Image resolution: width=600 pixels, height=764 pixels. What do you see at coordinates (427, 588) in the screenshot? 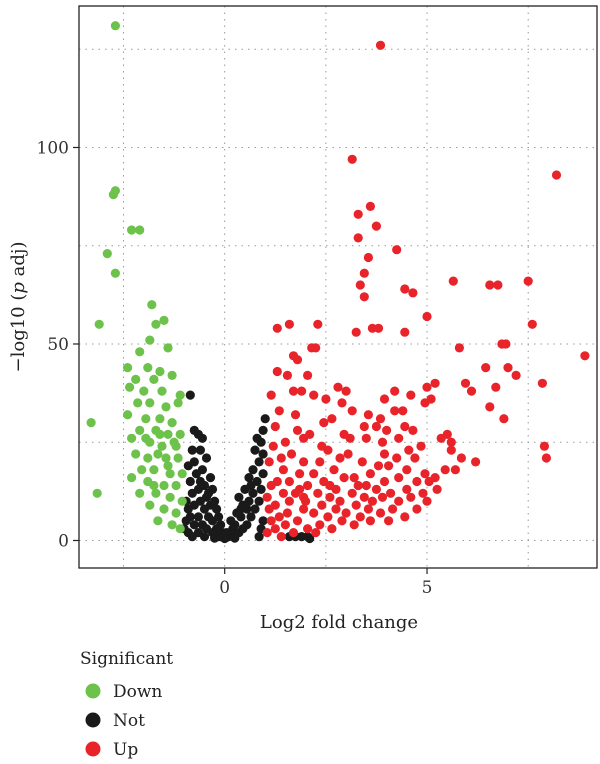
I see `x-tick-label: 5` at bounding box center [427, 588].